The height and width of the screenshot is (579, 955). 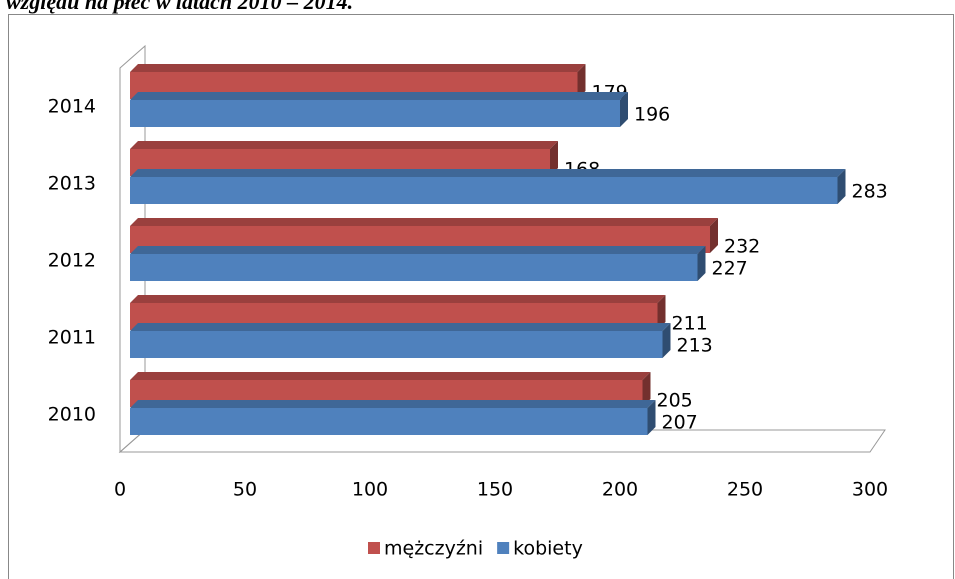 What do you see at coordinates (548, 549) in the screenshot?
I see `legend-label: kobiety` at bounding box center [548, 549].